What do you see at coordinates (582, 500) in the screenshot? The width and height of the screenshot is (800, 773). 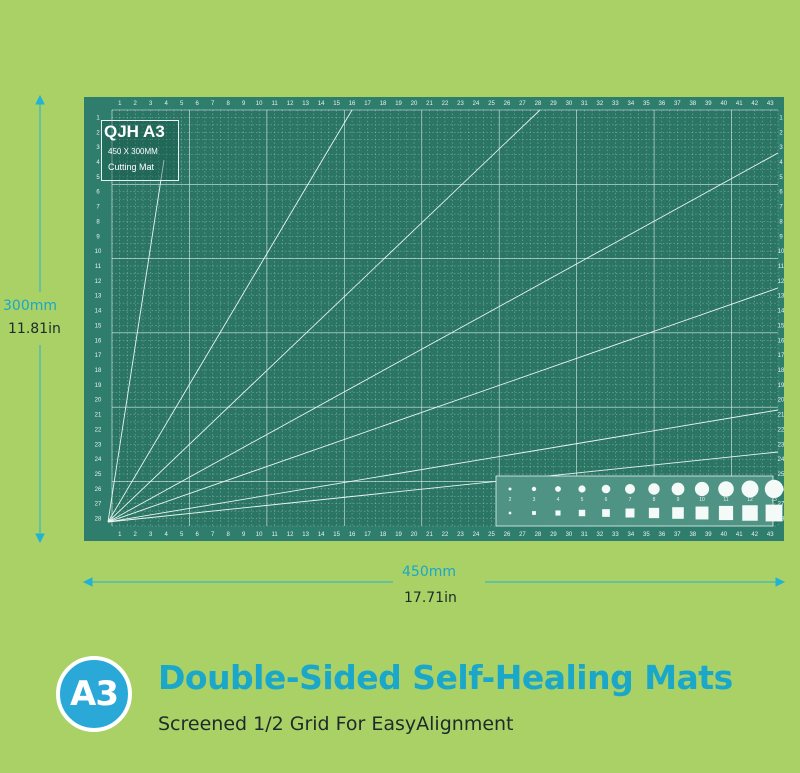 I see `template-circle-label: 5` at bounding box center [582, 500].